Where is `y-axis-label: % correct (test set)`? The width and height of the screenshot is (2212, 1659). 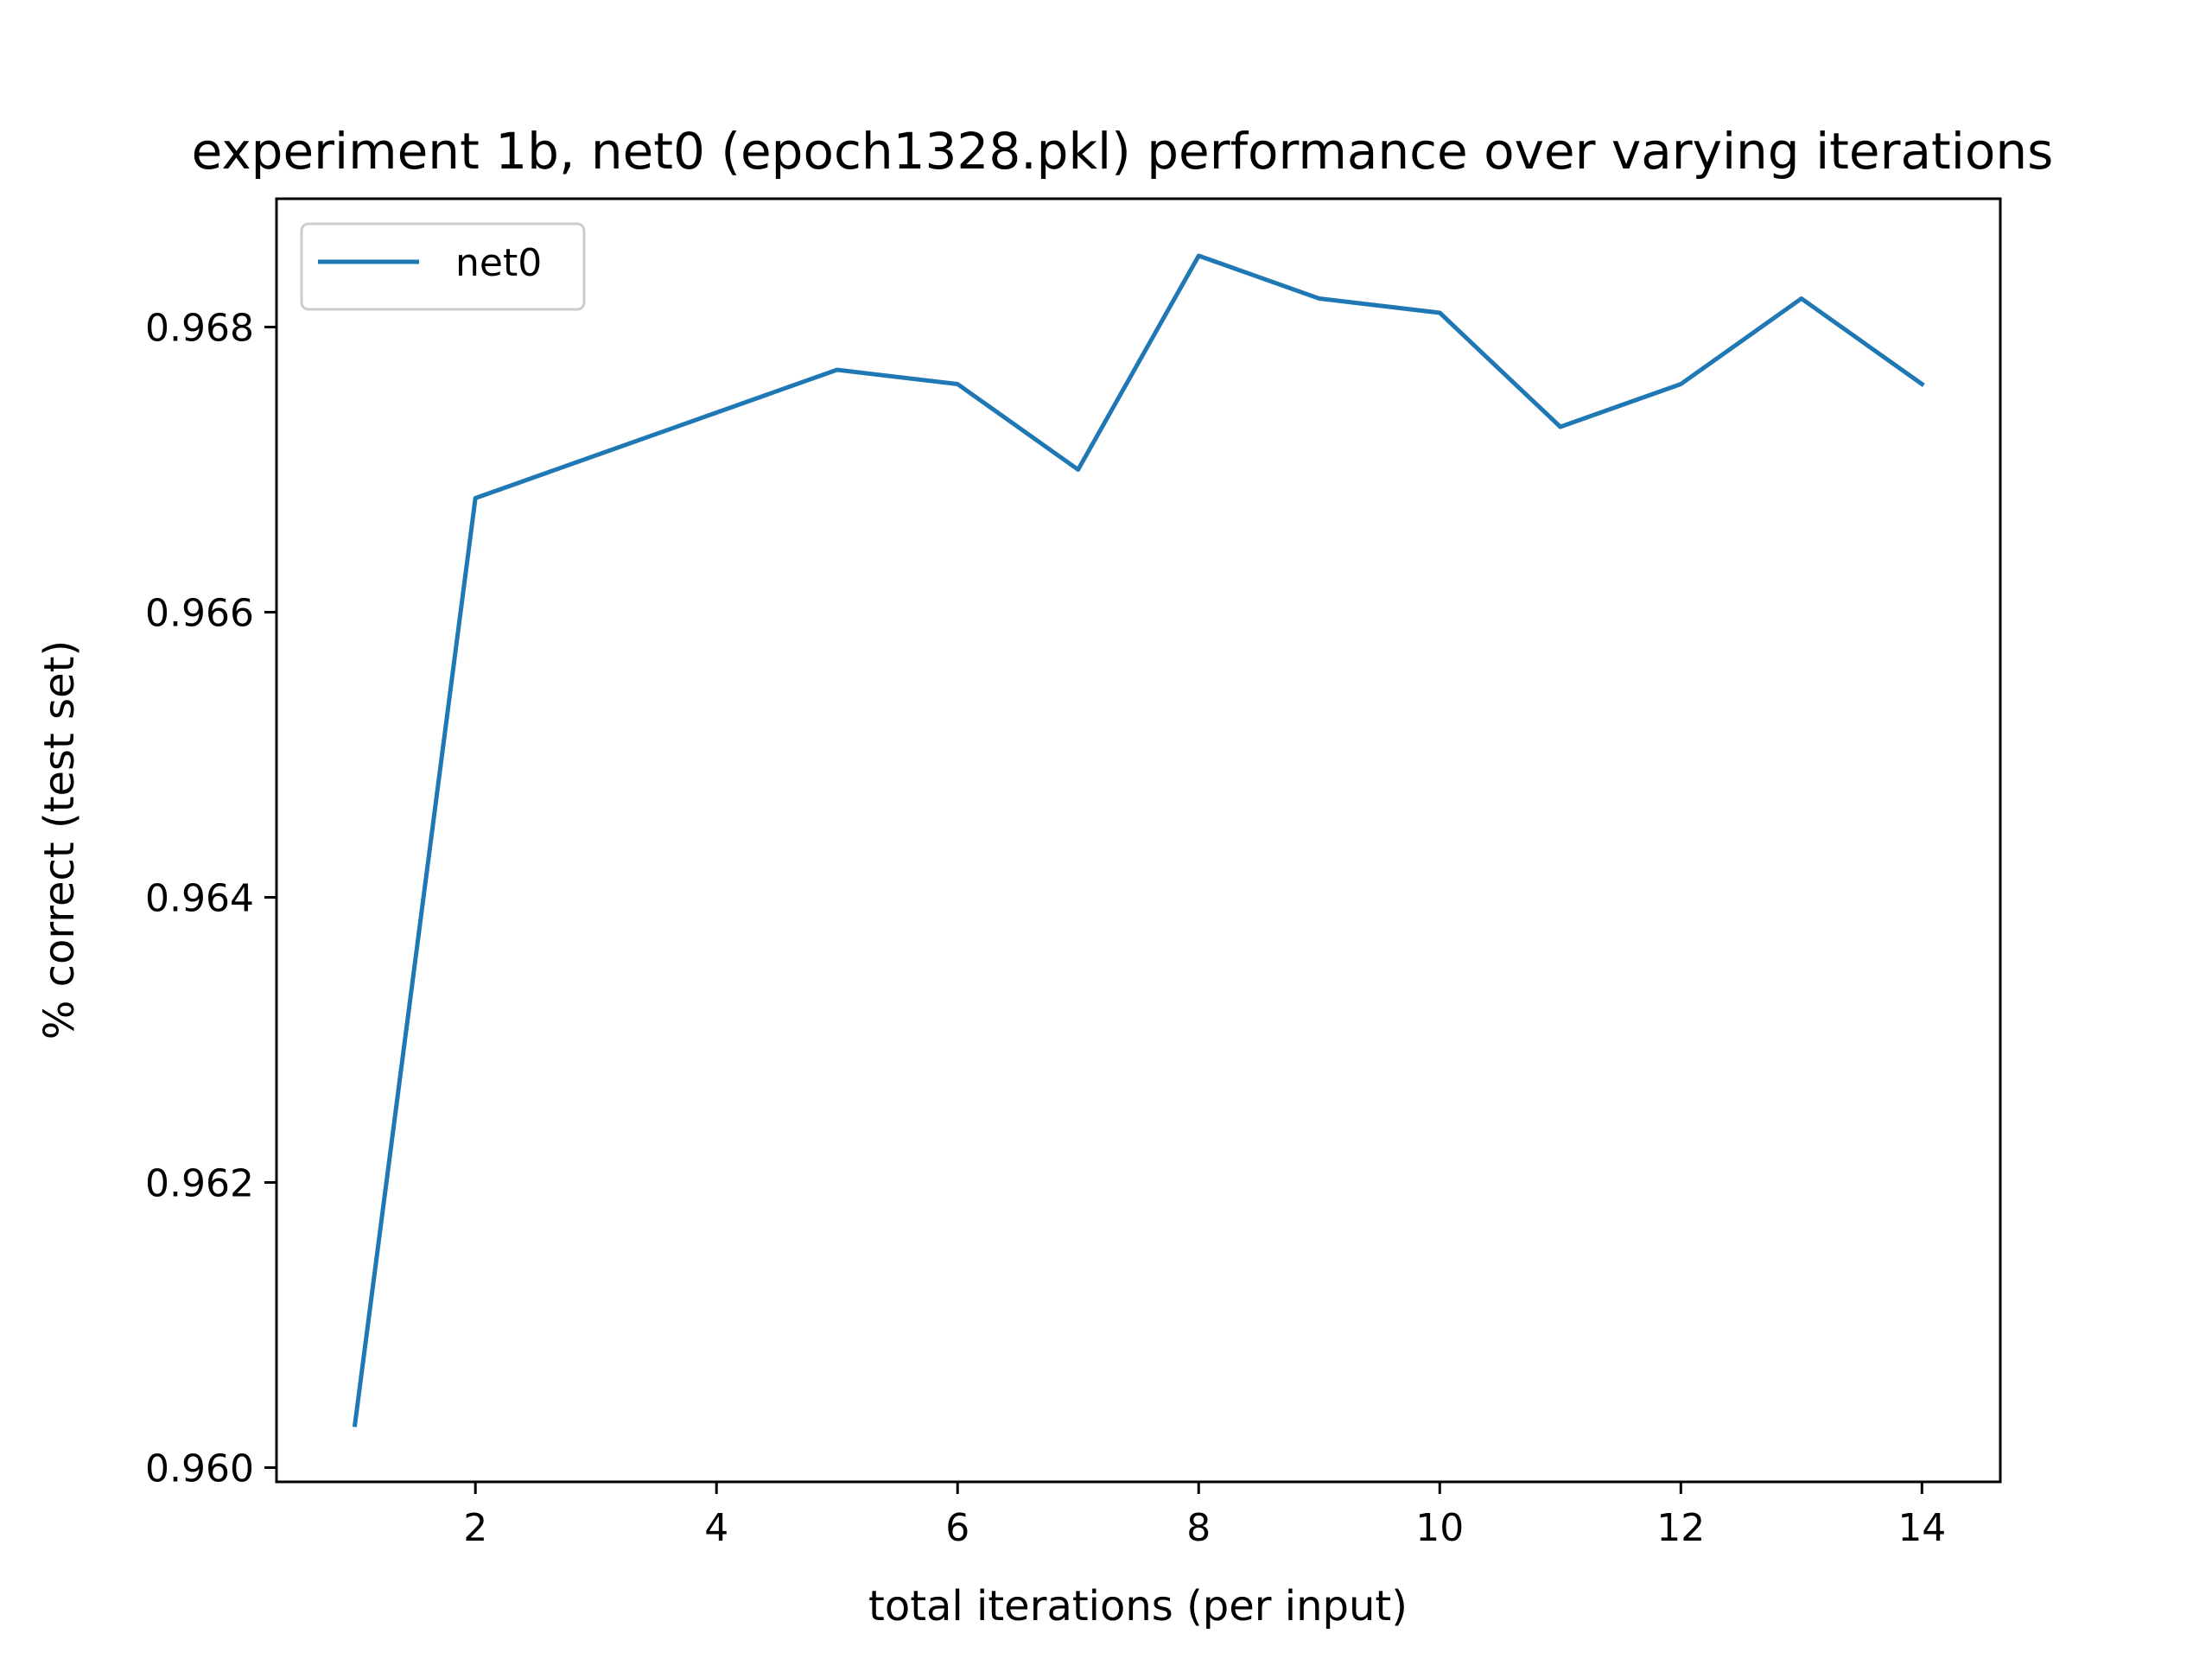
y-axis-label: % correct (test set) is located at coordinates (59, 839).